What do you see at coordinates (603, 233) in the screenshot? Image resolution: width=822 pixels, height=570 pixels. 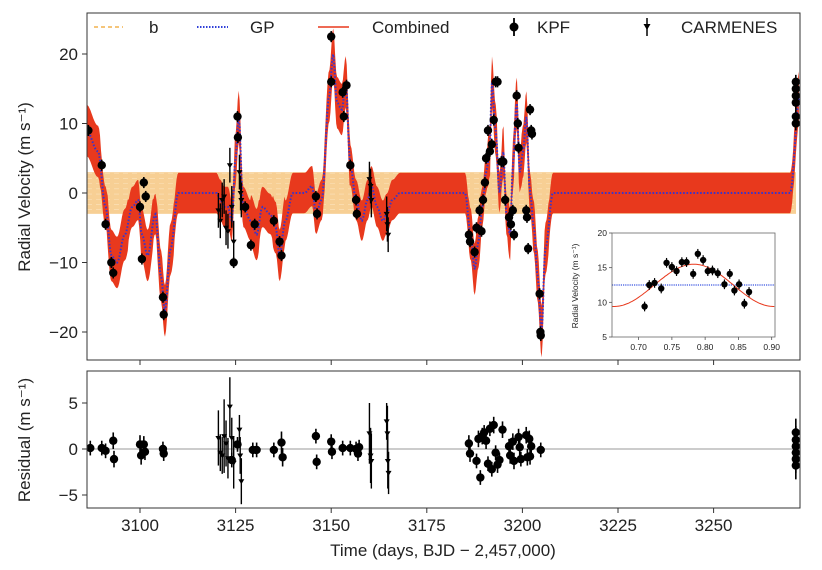 I see `inset-y-tick-label: 20` at bounding box center [603, 233].